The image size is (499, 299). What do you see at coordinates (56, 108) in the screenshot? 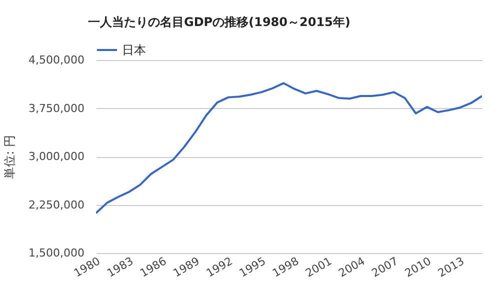
I see `y-tick-label: 3,750,000` at bounding box center [56, 108].